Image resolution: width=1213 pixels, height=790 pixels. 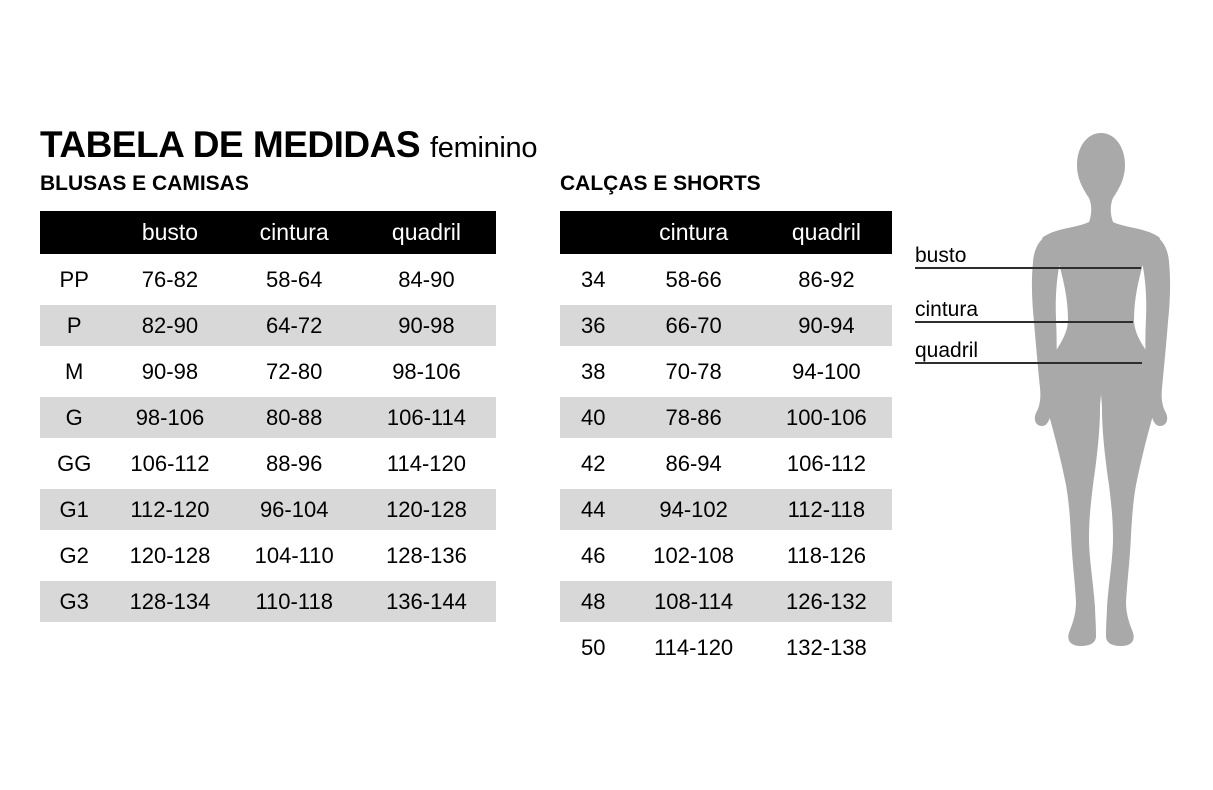 What do you see at coordinates (826, 601) in the screenshot?
I see `measurement-cell: 126-132` at bounding box center [826, 601].